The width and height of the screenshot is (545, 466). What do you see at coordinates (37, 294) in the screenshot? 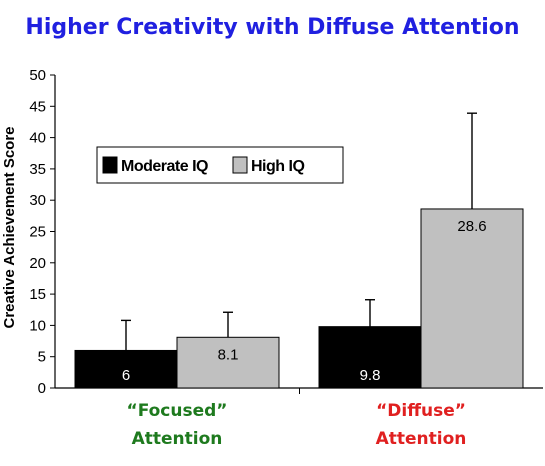
I see `y-tick-label: 15` at bounding box center [37, 294].